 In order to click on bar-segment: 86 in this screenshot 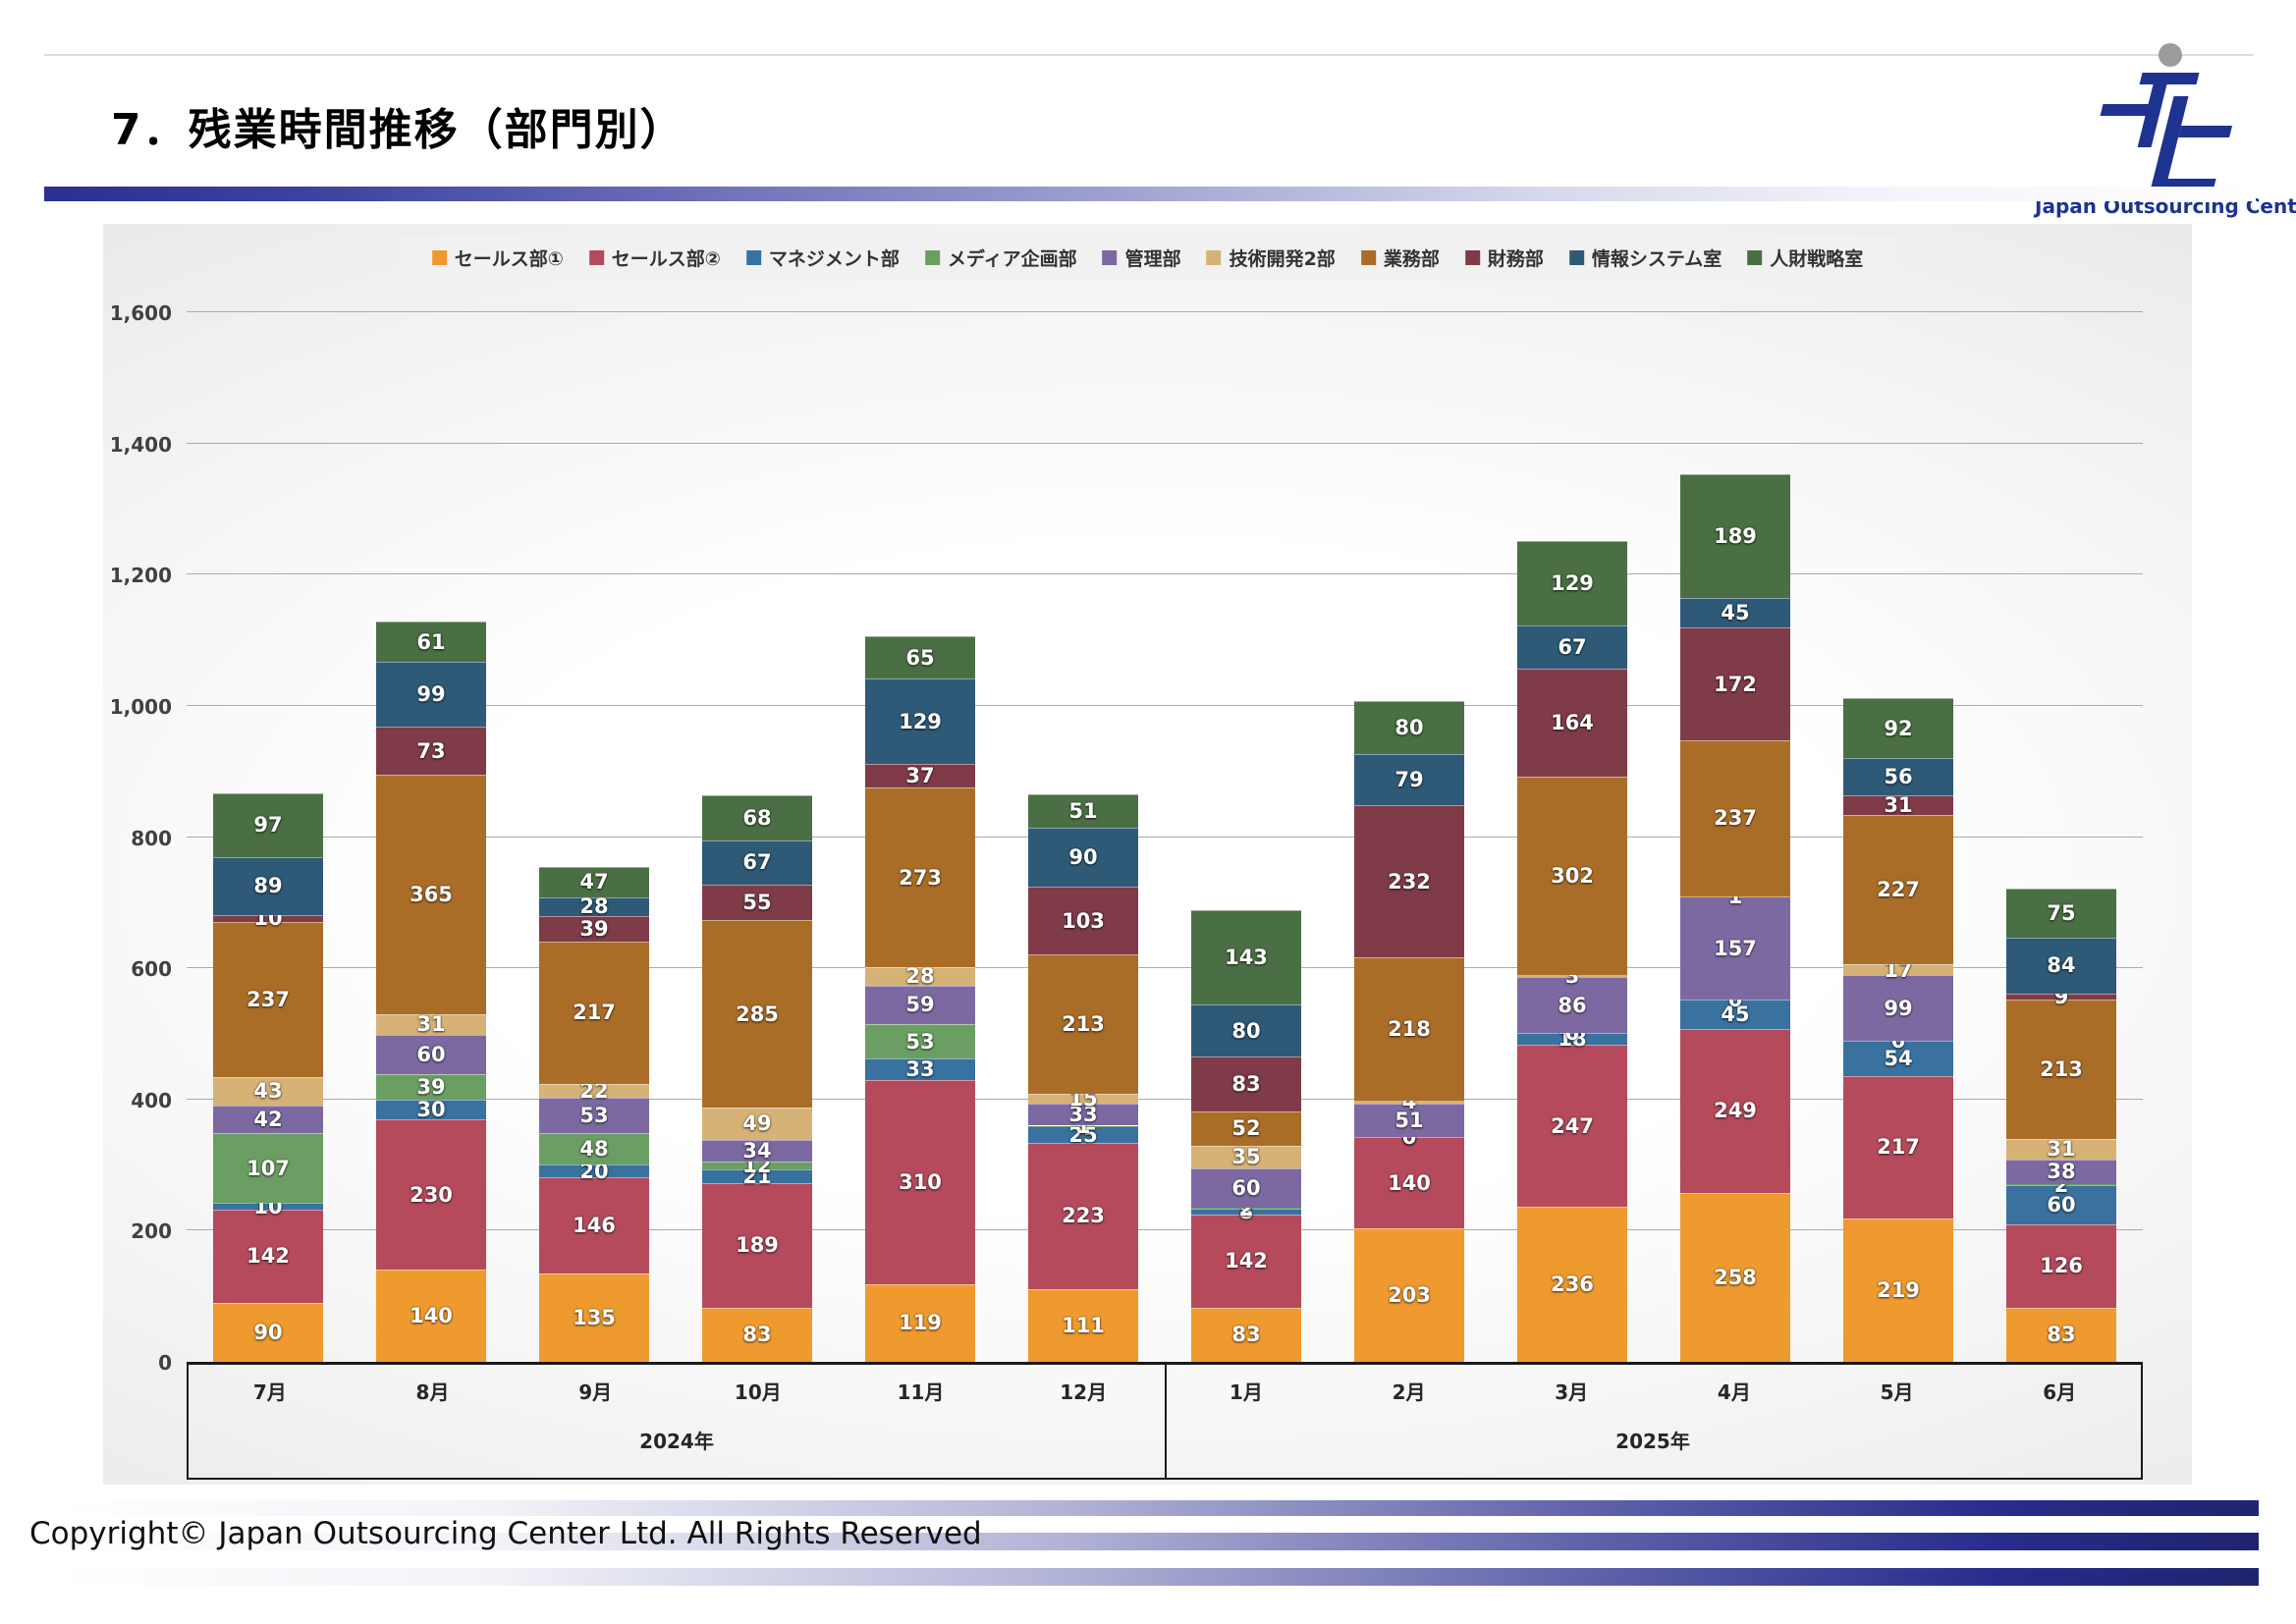, I will do `click(1572, 1005)`.